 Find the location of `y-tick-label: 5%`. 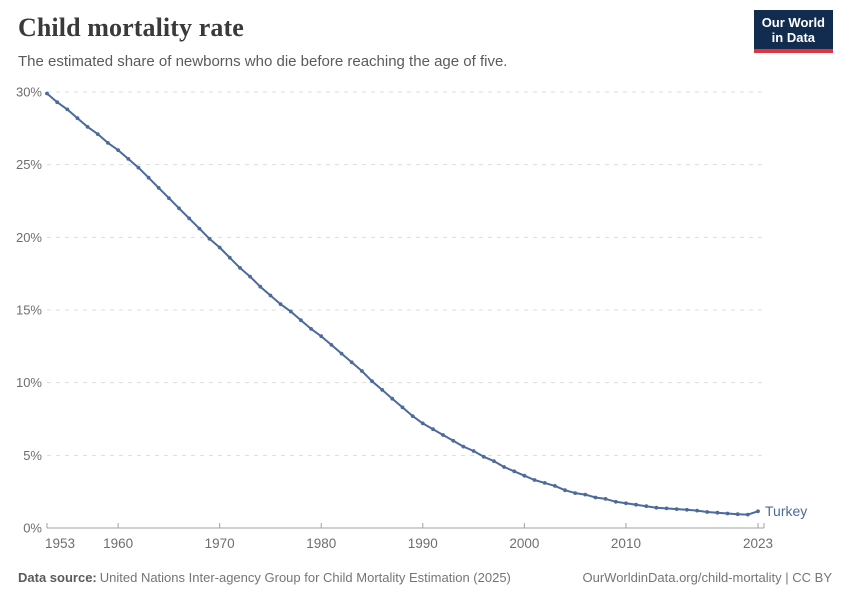

y-tick-label: 5% is located at coordinates (32, 455).